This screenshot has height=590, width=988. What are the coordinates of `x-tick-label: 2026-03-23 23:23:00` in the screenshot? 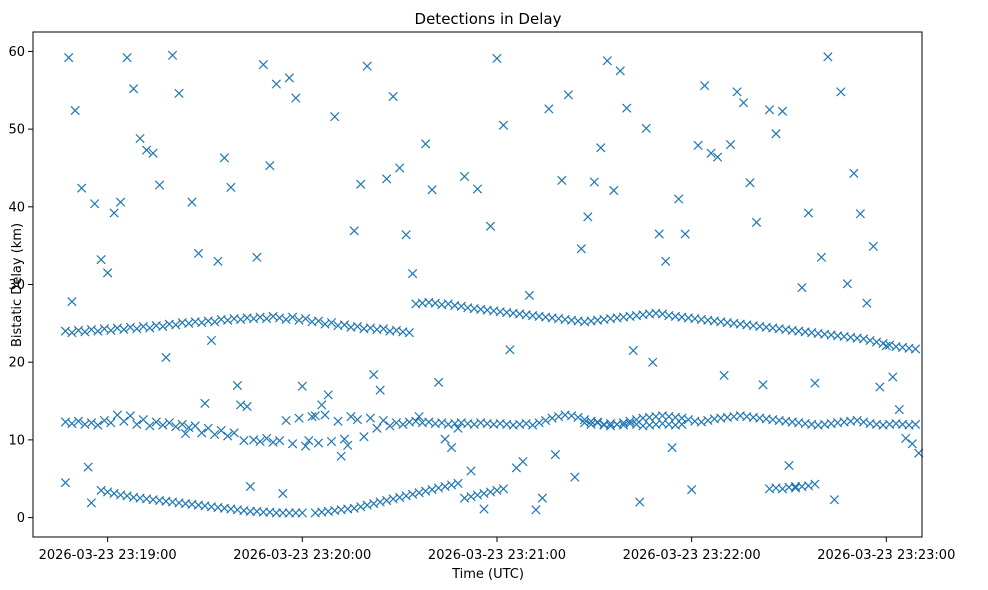 It's located at (886, 555).